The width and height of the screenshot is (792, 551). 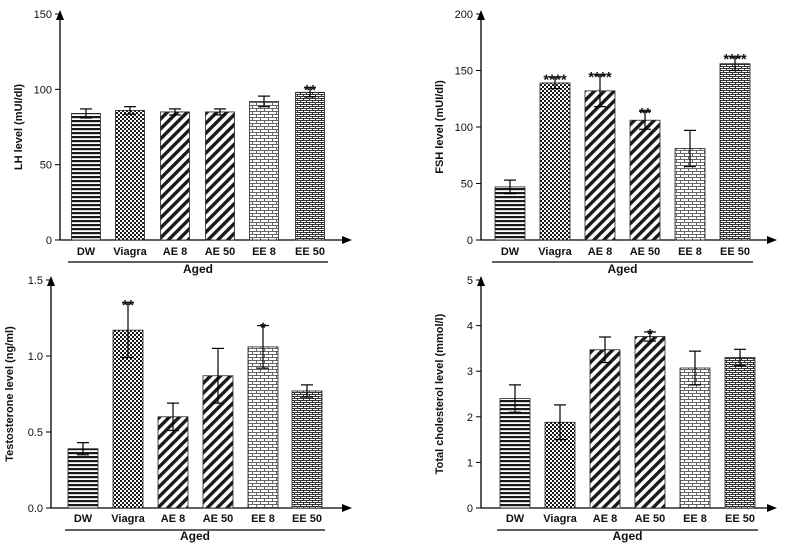 What do you see at coordinates (481, 281) in the screenshot?
I see `cholesterol-y-axis-arrow-icon` at bounding box center [481, 281].